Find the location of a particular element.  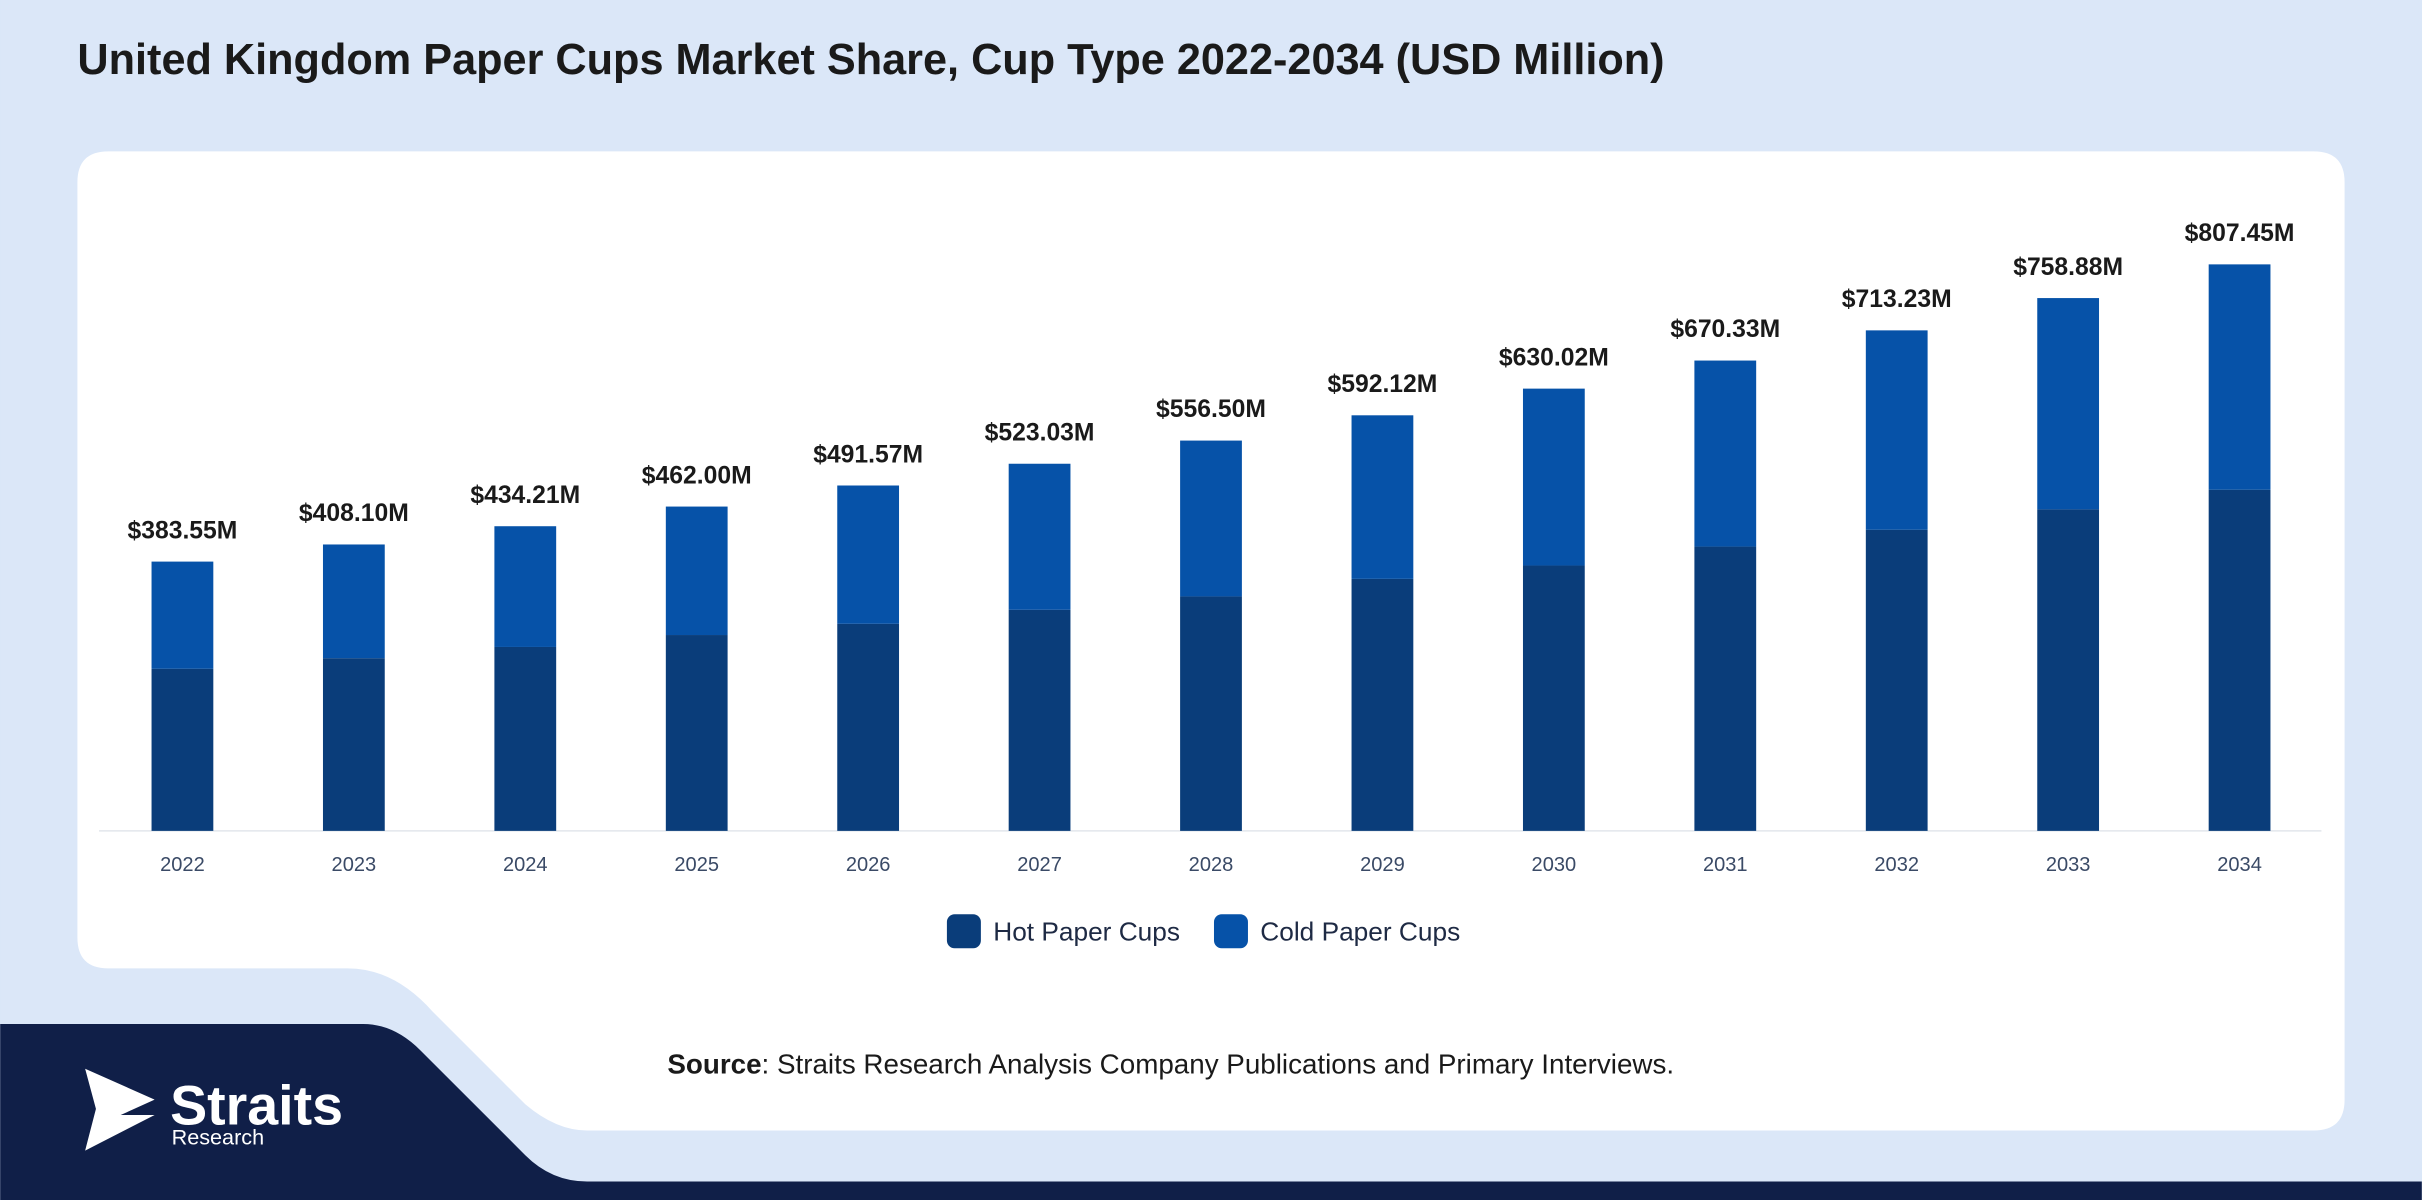

x-tick-label: 2034 is located at coordinates (2239, 865).